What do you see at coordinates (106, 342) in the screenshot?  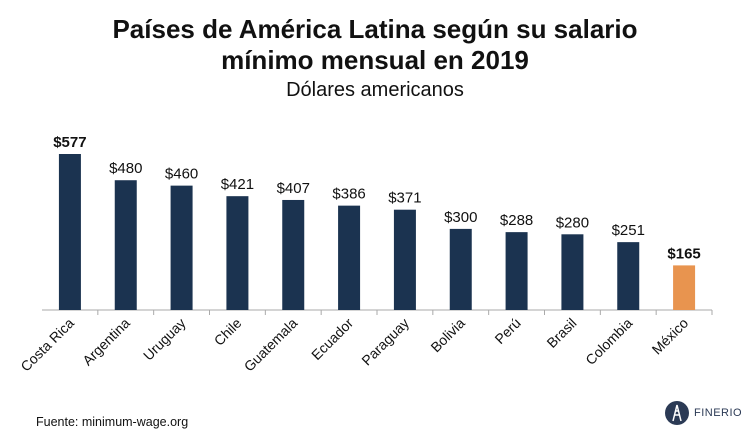 I see `x-tick-label-1: Argentina` at bounding box center [106, 342].